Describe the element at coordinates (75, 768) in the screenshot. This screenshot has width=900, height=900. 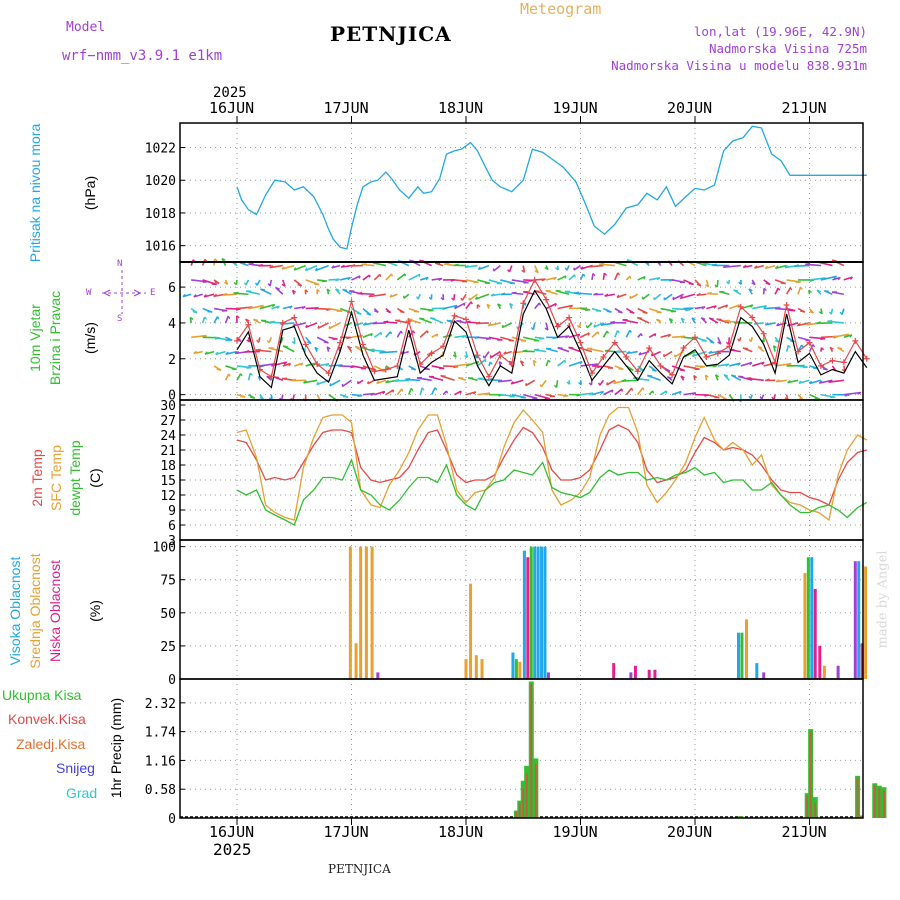
I see `legend-snow: Snijeg` at that location.